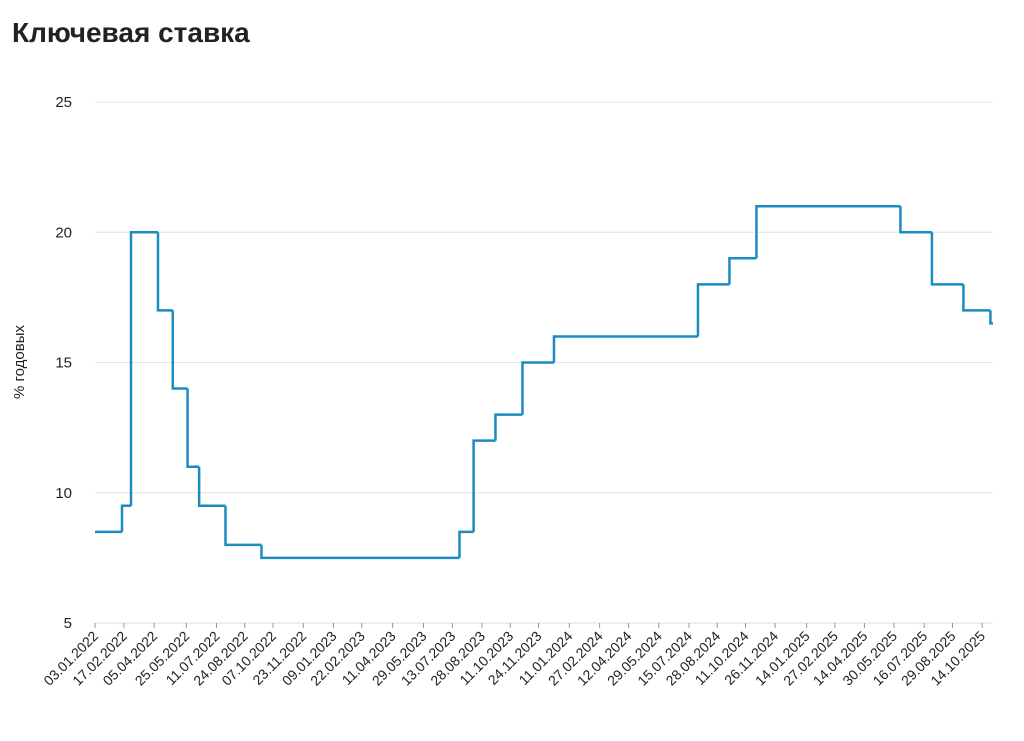 The width and height of the screenshot is (1024, 741). I want to click on y-tick-label: 25, so click(63, 102).